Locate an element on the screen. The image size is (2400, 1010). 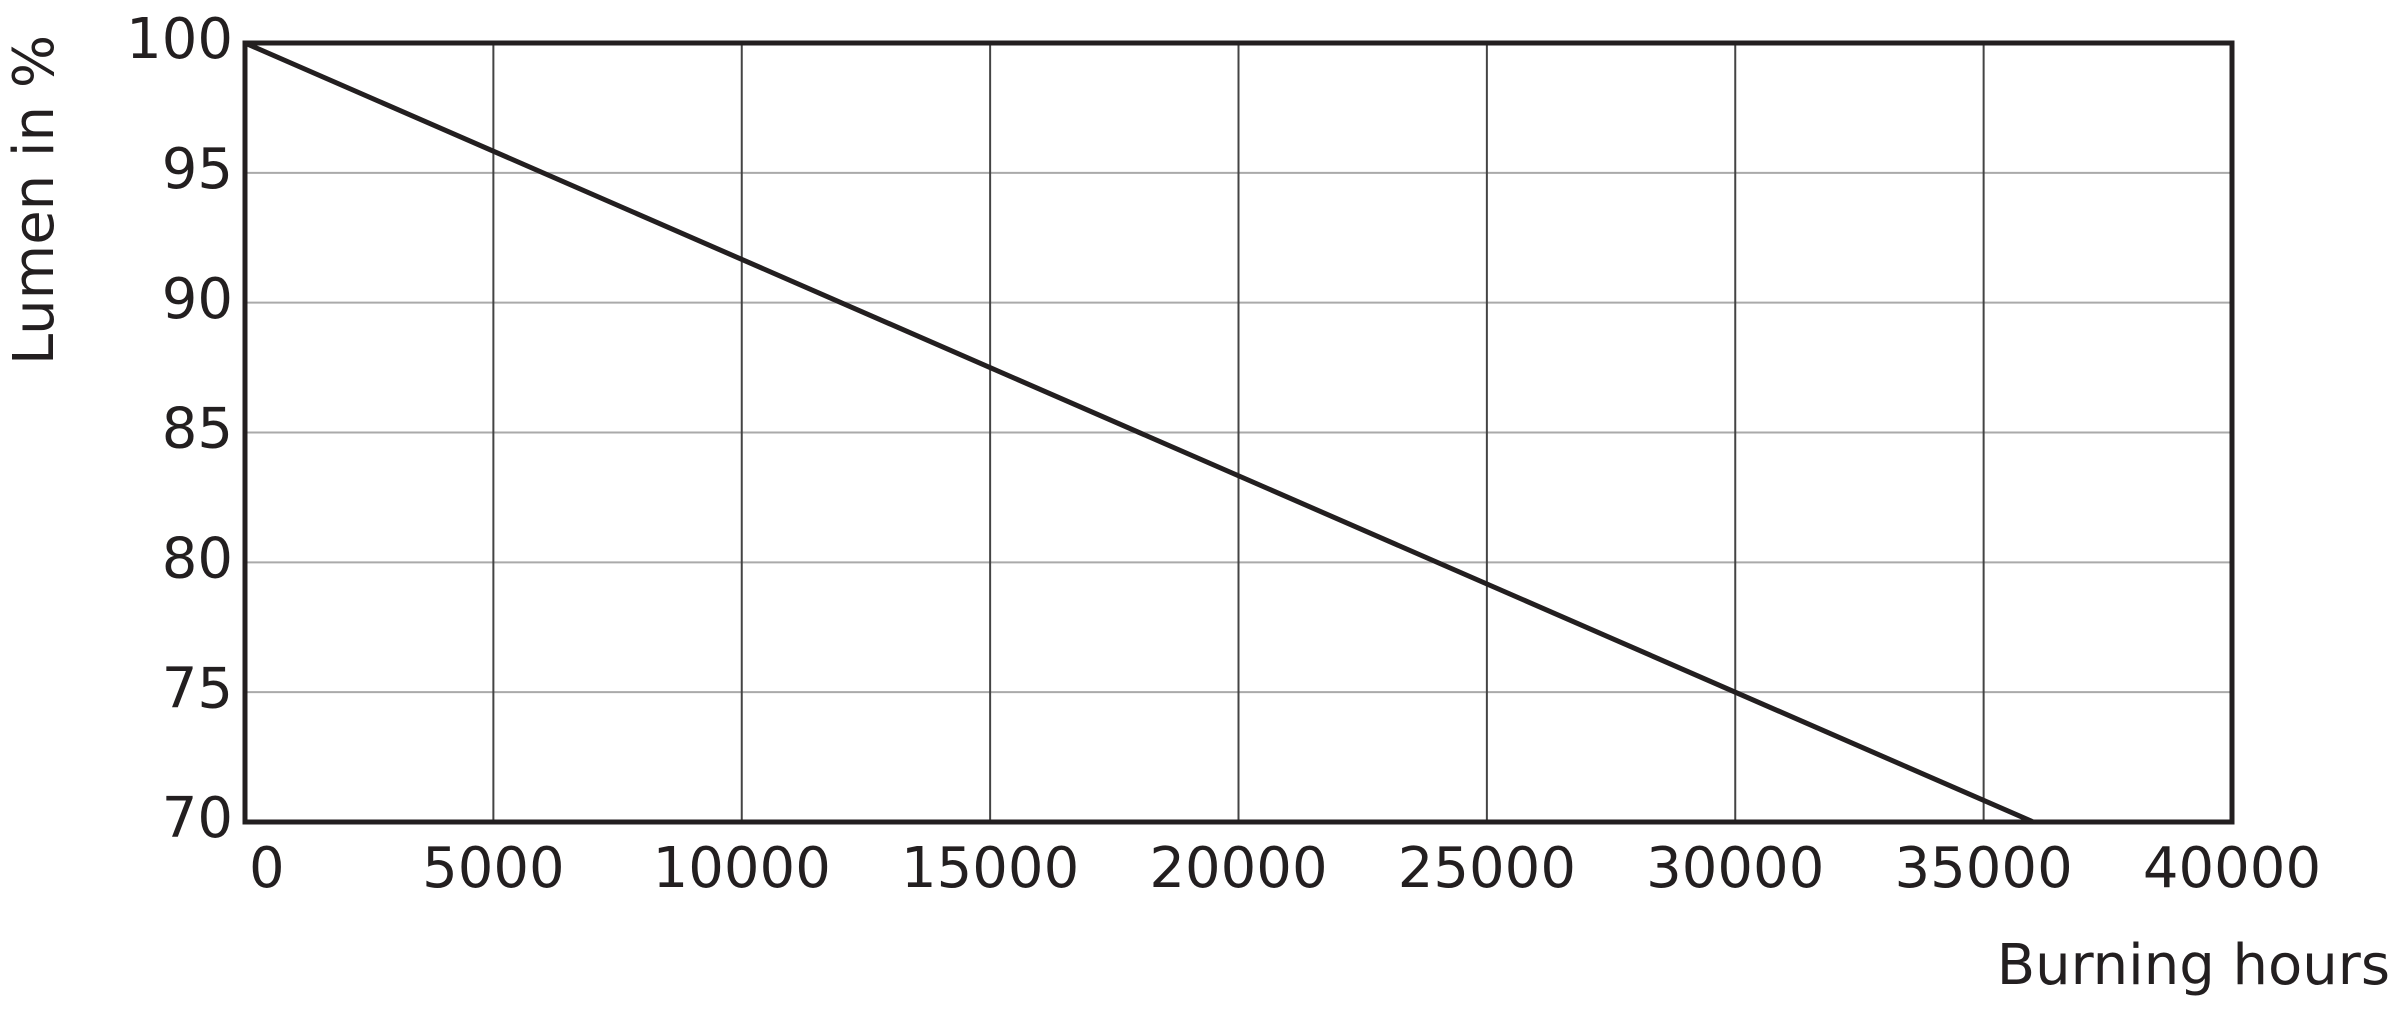
y-tick-label: 70 is located at coordinates (197, 818).